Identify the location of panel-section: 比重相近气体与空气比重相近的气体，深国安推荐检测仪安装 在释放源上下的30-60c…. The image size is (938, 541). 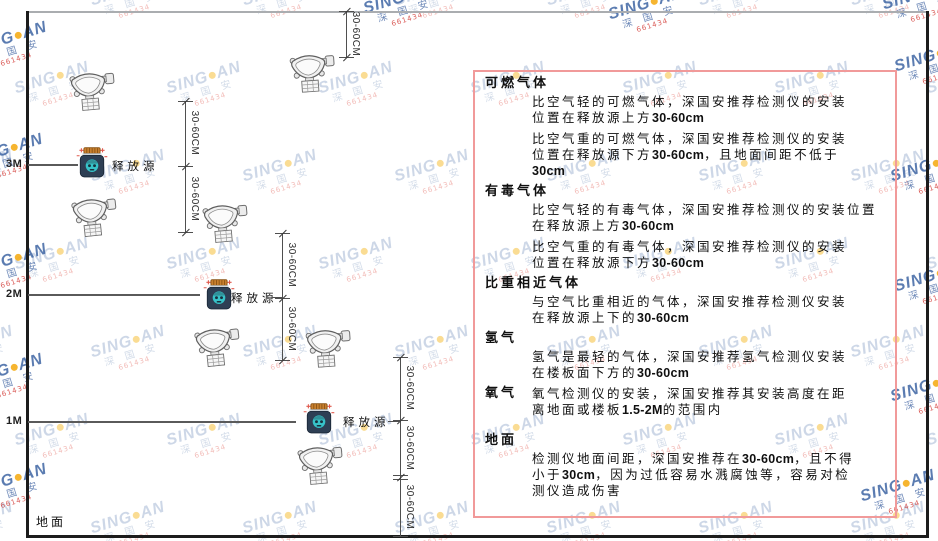
(685, 301).